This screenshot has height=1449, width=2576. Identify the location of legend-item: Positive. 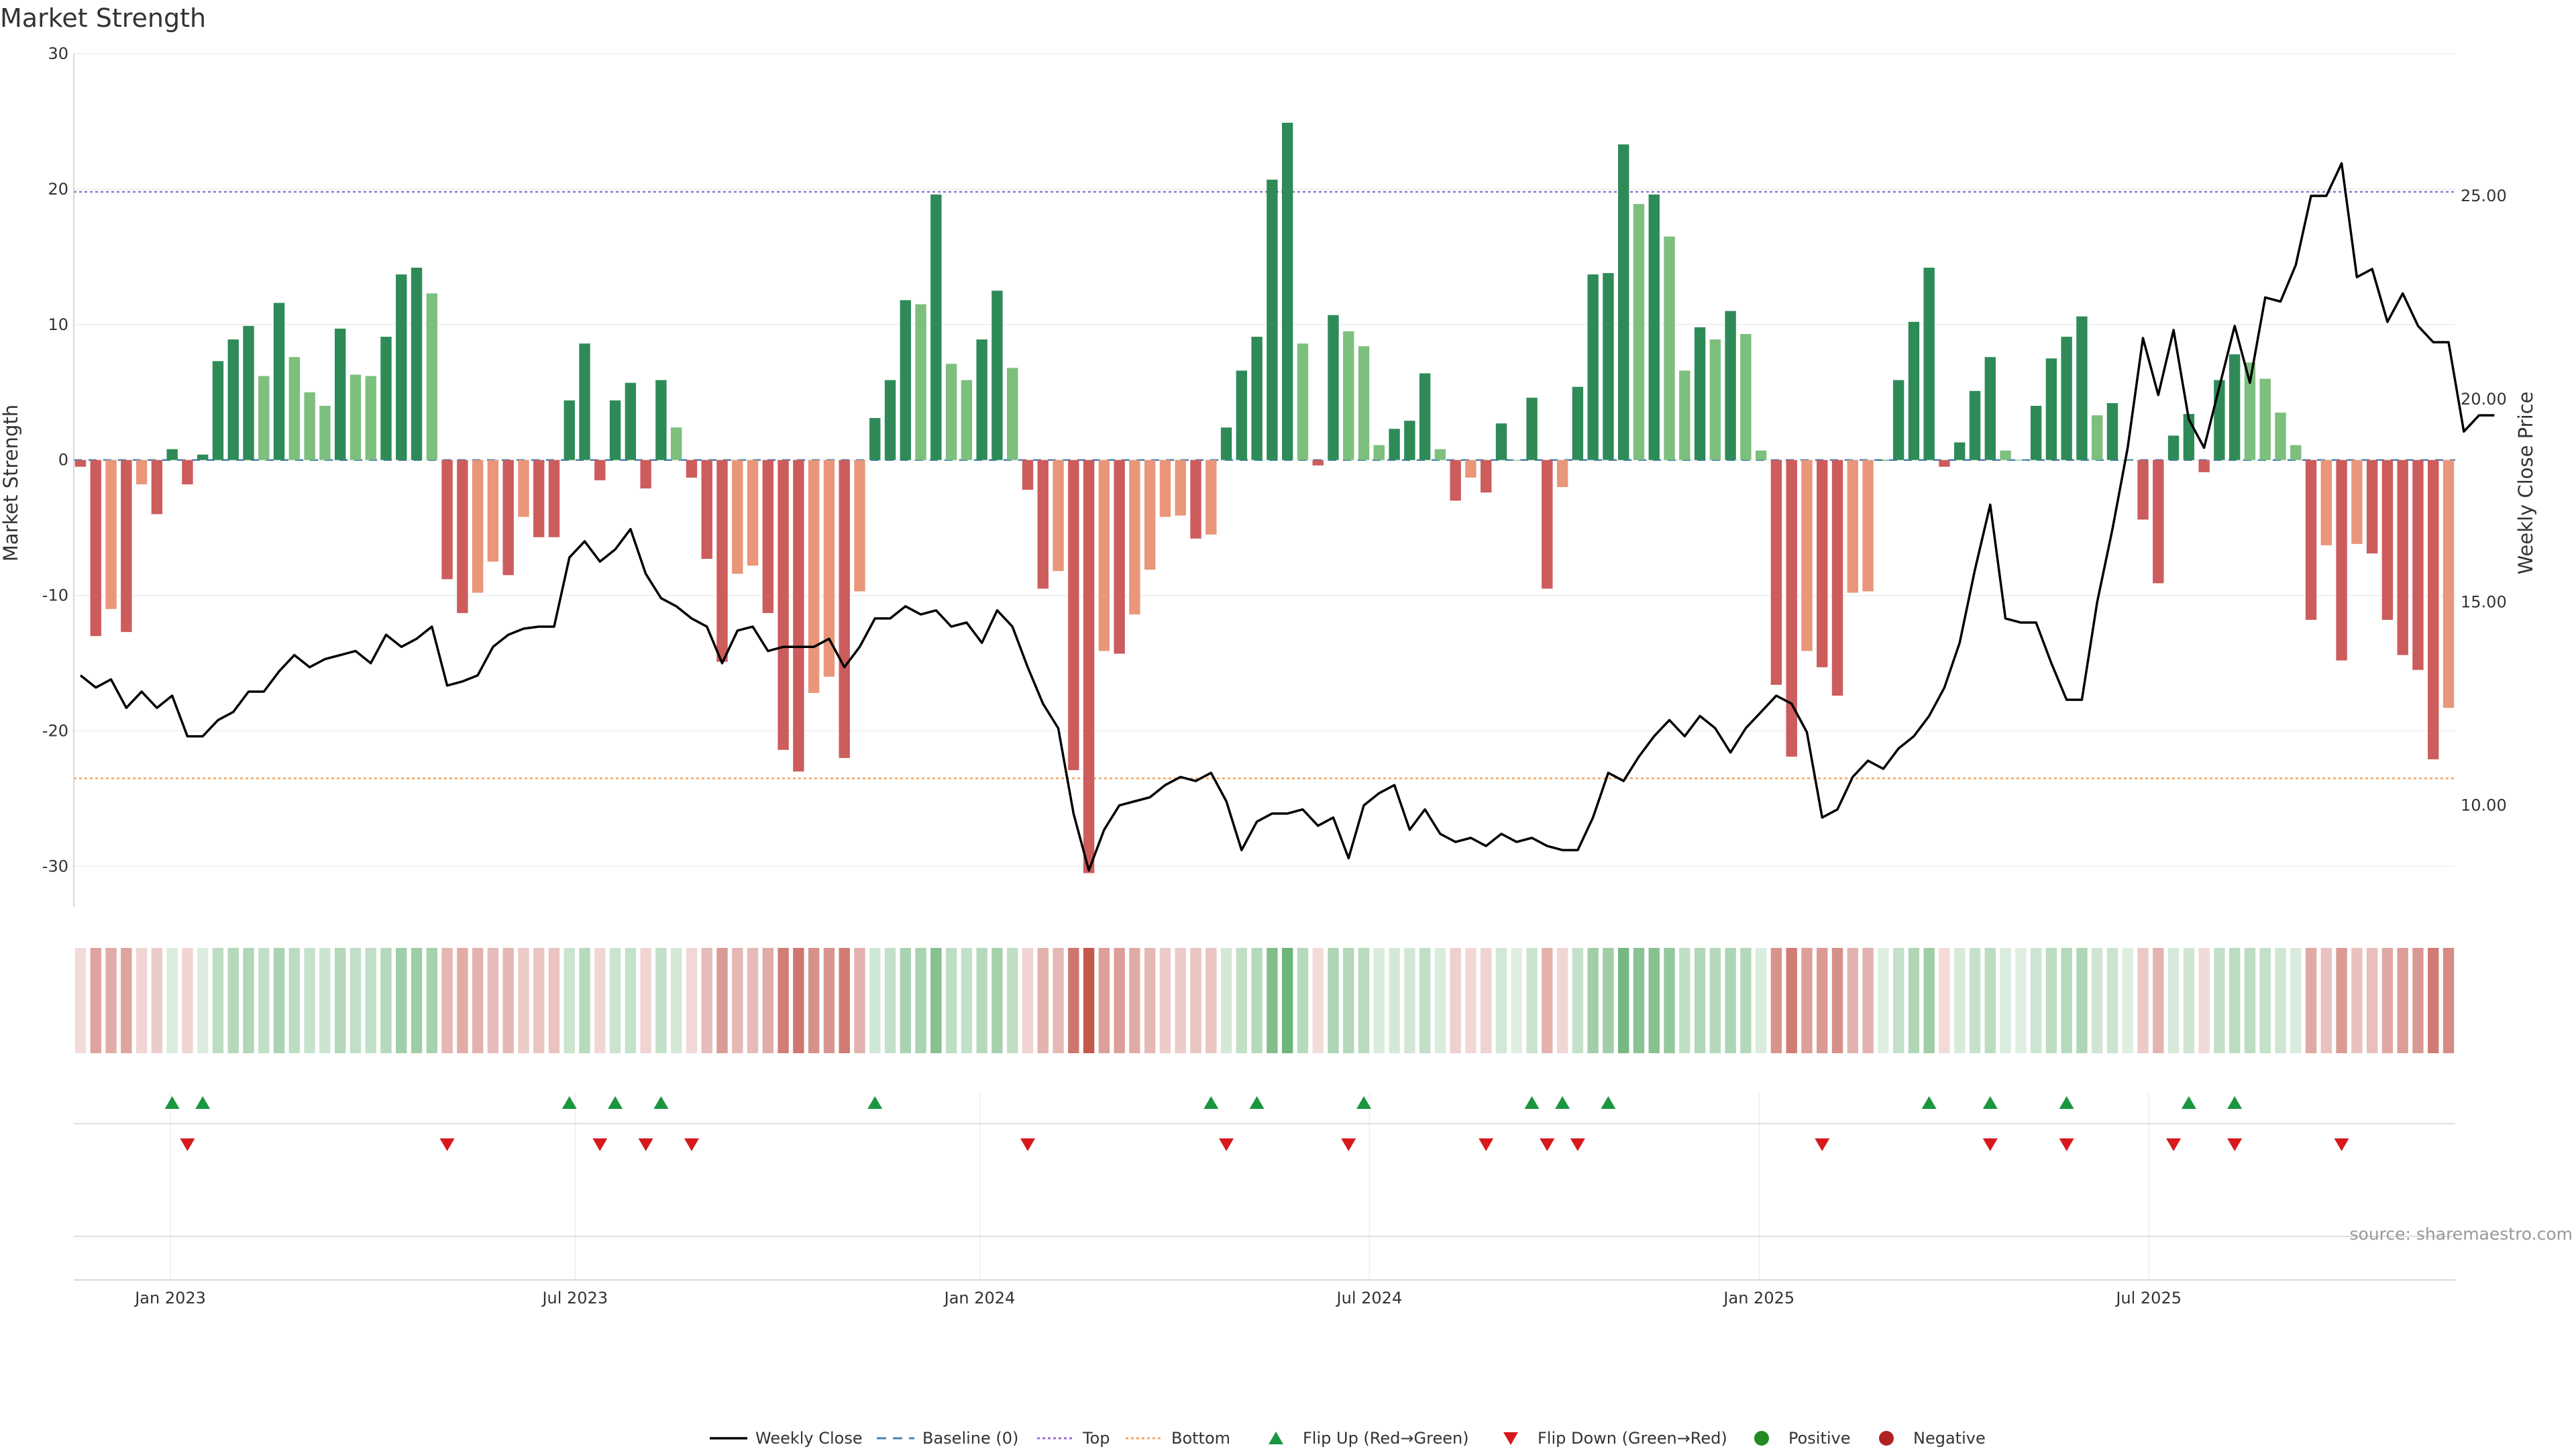
(1802, 1438).